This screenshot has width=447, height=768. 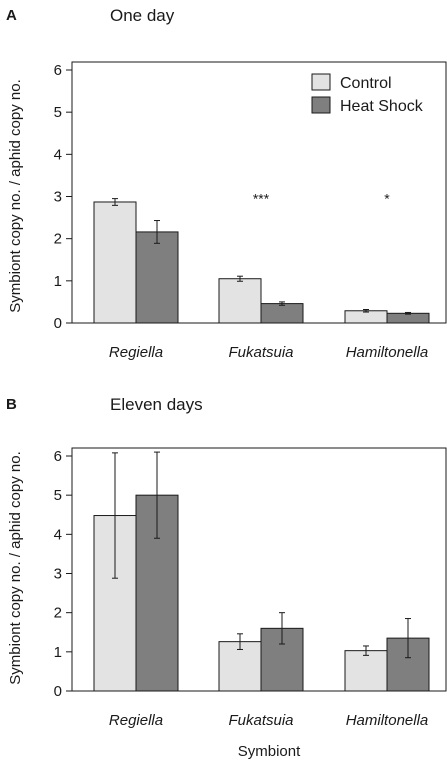 What do you see at coordinates (58, 154) in the screenshot?
I see `panel-a-y-tick-label: 4` at bounding box center [58, 154].